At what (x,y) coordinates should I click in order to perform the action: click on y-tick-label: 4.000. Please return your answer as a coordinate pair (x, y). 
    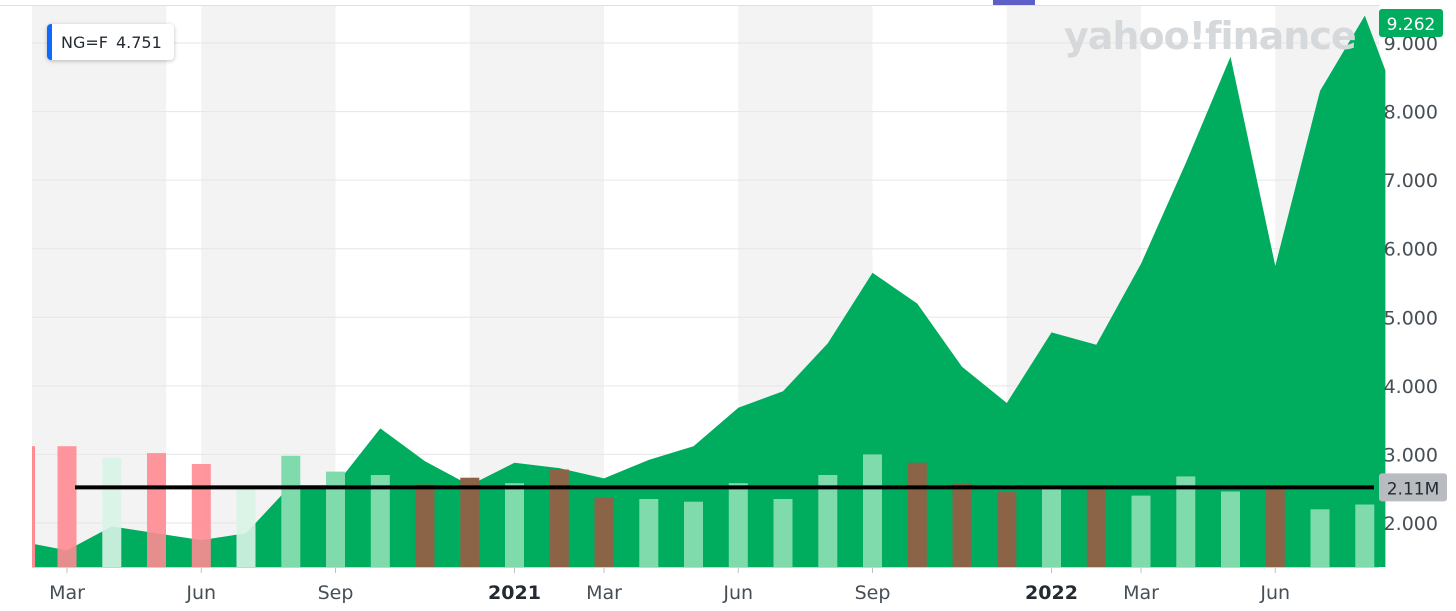
    Looking at the image, I should click on (1411, 387).